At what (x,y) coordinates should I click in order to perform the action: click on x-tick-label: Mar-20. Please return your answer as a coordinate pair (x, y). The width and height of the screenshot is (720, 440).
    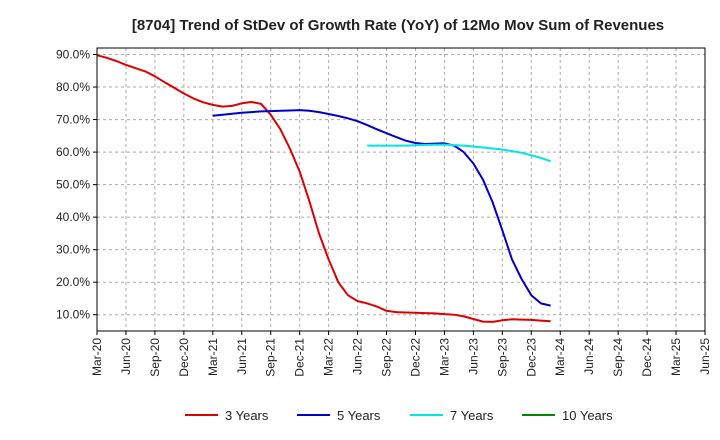
    Looking at the image, I should click on (97, 357).